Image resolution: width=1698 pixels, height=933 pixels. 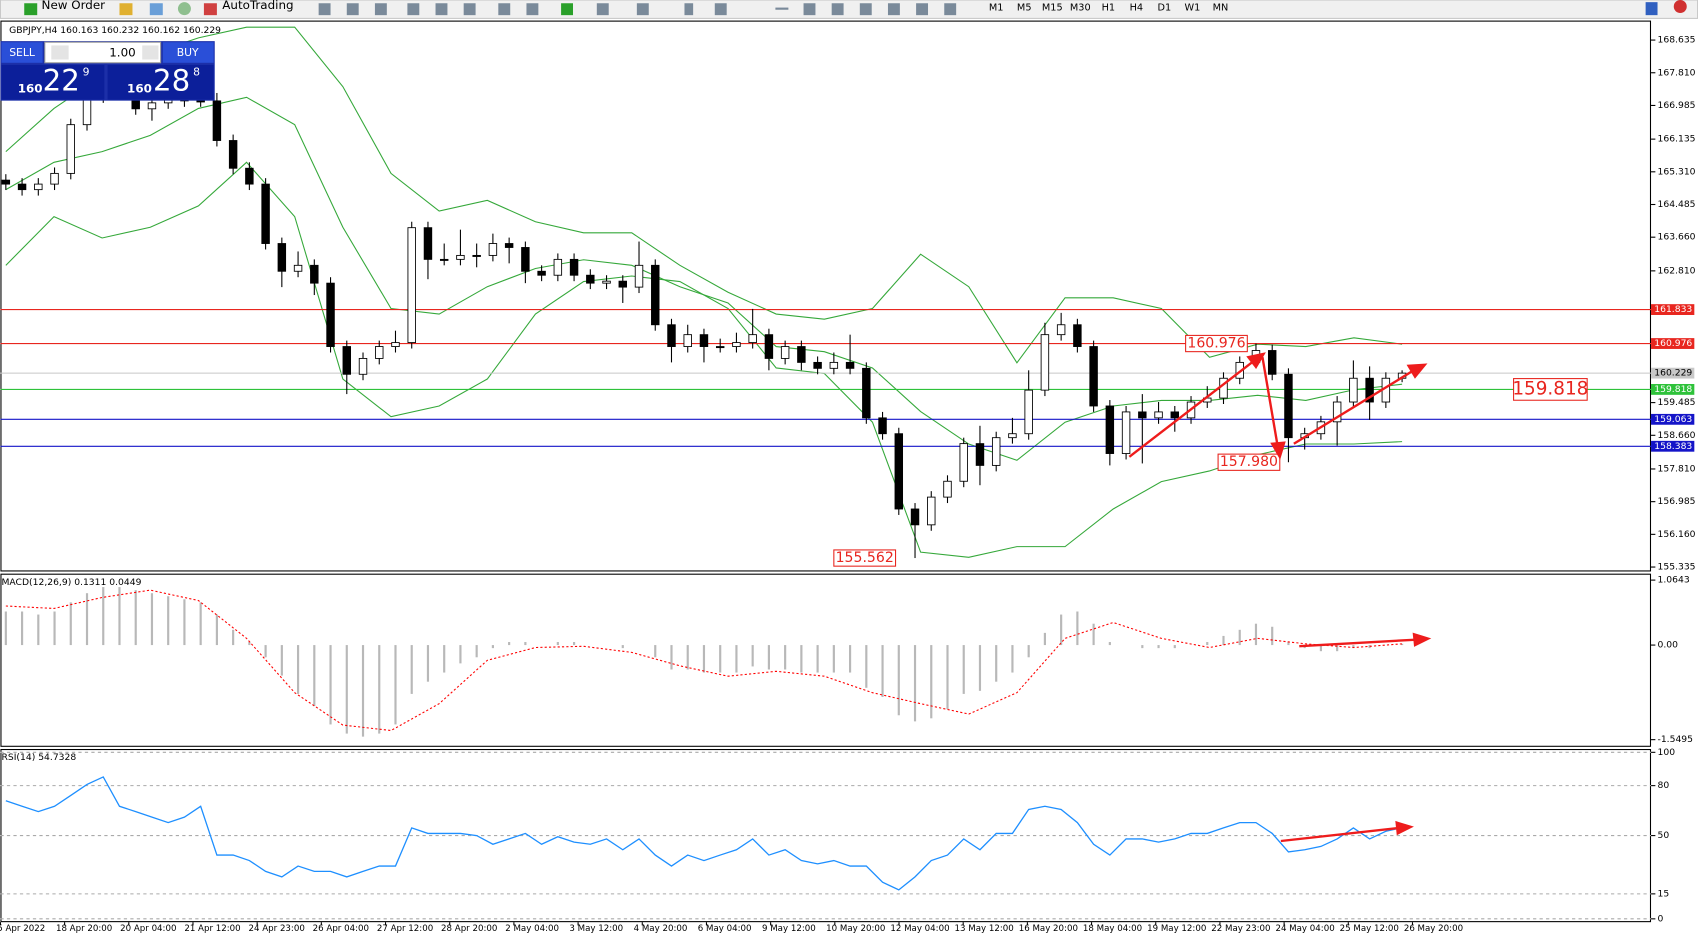 What do you see at coordinates (74, 6) in the screenshot?
I see `new-order-button: New Order` at bounding box center [74, 6].